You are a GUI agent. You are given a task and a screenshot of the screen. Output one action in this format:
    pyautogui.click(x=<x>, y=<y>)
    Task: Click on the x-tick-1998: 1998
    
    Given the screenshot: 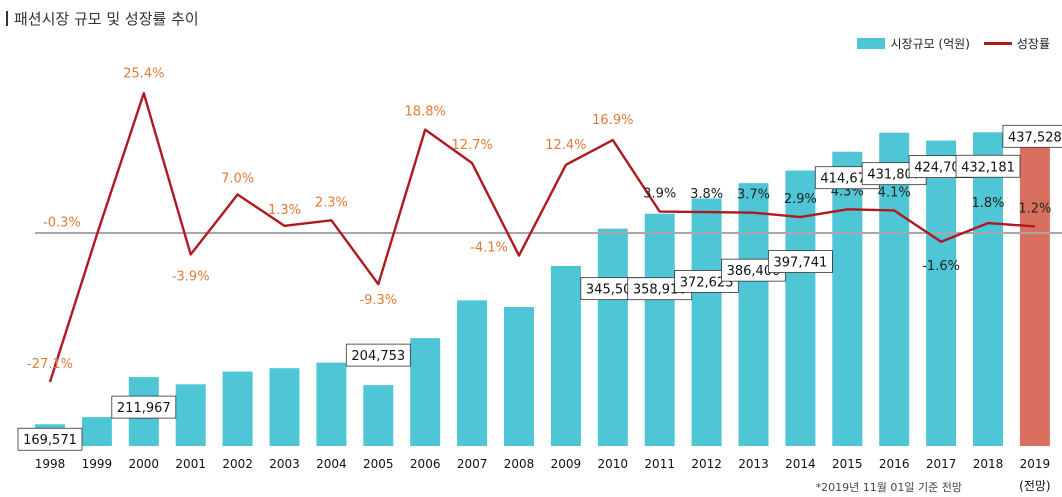 What is the action you would take?
    pyautogui.click(x=50, y=464)
    